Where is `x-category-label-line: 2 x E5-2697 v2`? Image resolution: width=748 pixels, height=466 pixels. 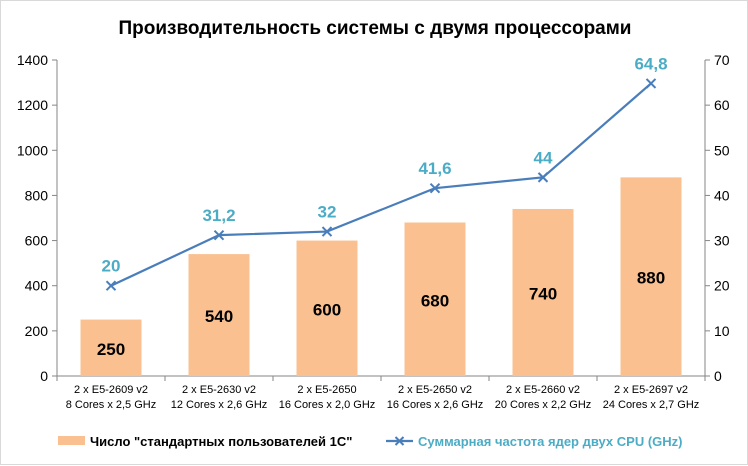 x-category-label-line: 2 x E5-2697 v2 is located at coordinates (651, 390).